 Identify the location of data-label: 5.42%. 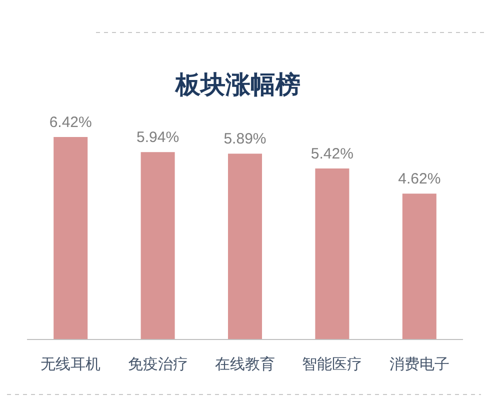
(332, 153).